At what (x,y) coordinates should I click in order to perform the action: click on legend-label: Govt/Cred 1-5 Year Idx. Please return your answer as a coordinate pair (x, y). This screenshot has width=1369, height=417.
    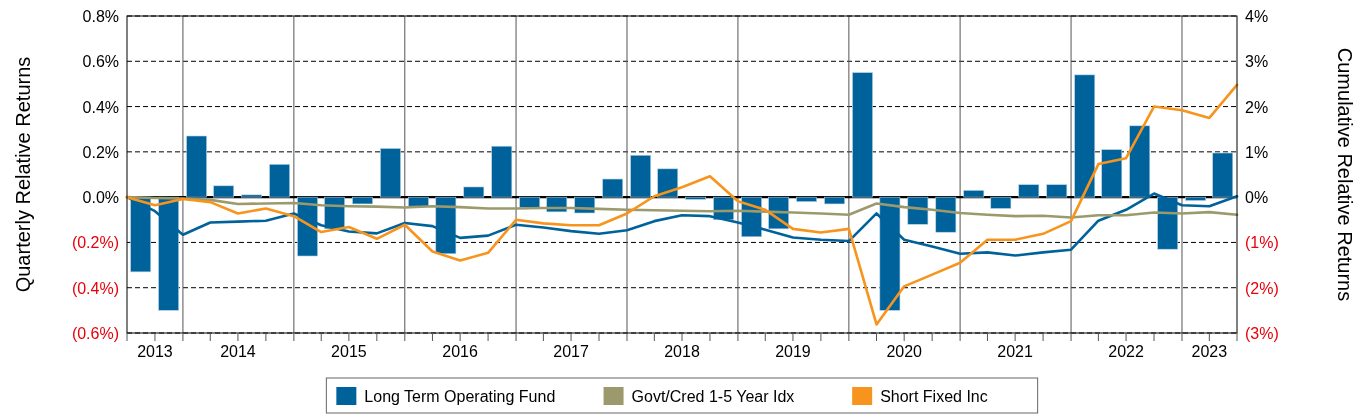
    Looking at the image, I should click on (713, 396).